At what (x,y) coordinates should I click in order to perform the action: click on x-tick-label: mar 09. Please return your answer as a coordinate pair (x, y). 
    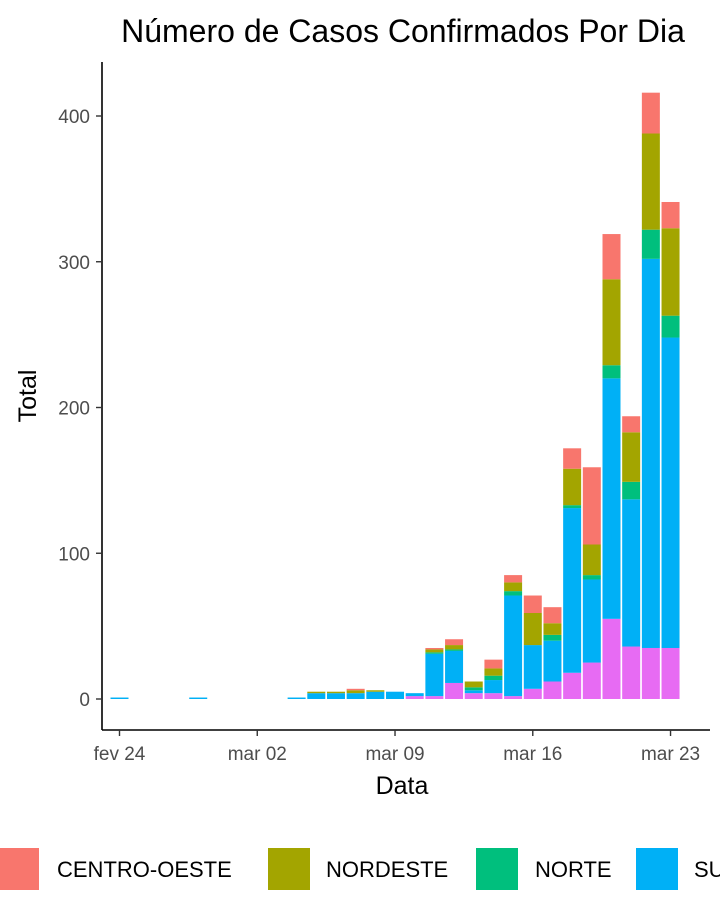
    Looking at the image, I should click on (394, 754).